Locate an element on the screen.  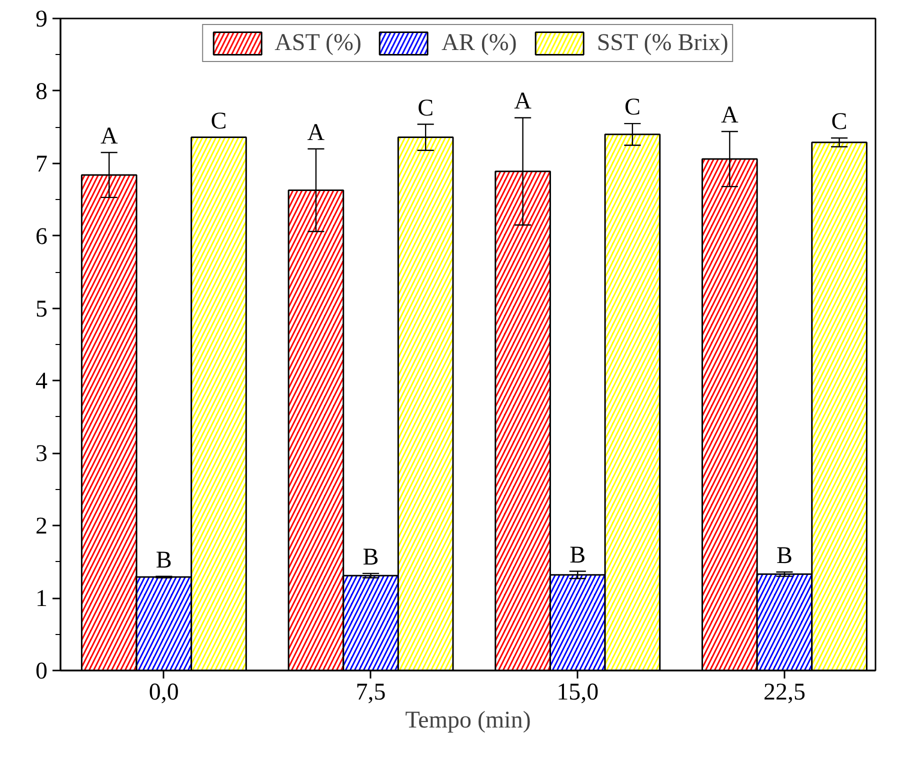
y-tick-label: 8 is located at coordinates (42, 91).